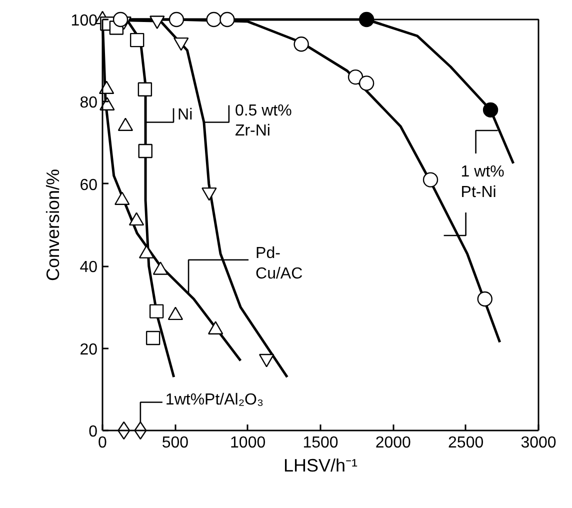 This screenshot has width=572, height=508. I want to click on annotation: Pd- Cu/AC, so click(279, 263).